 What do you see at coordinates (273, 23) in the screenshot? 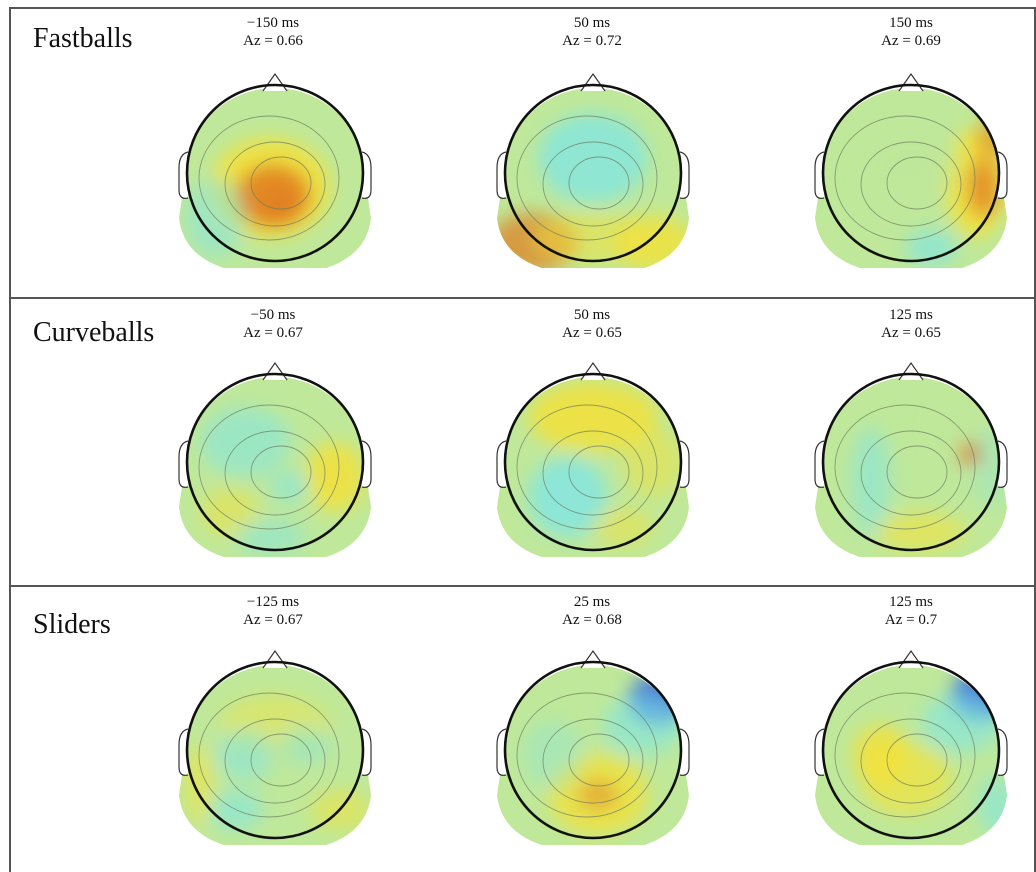
I see `time-label: −150 ms` at bounding box center [273, 23].